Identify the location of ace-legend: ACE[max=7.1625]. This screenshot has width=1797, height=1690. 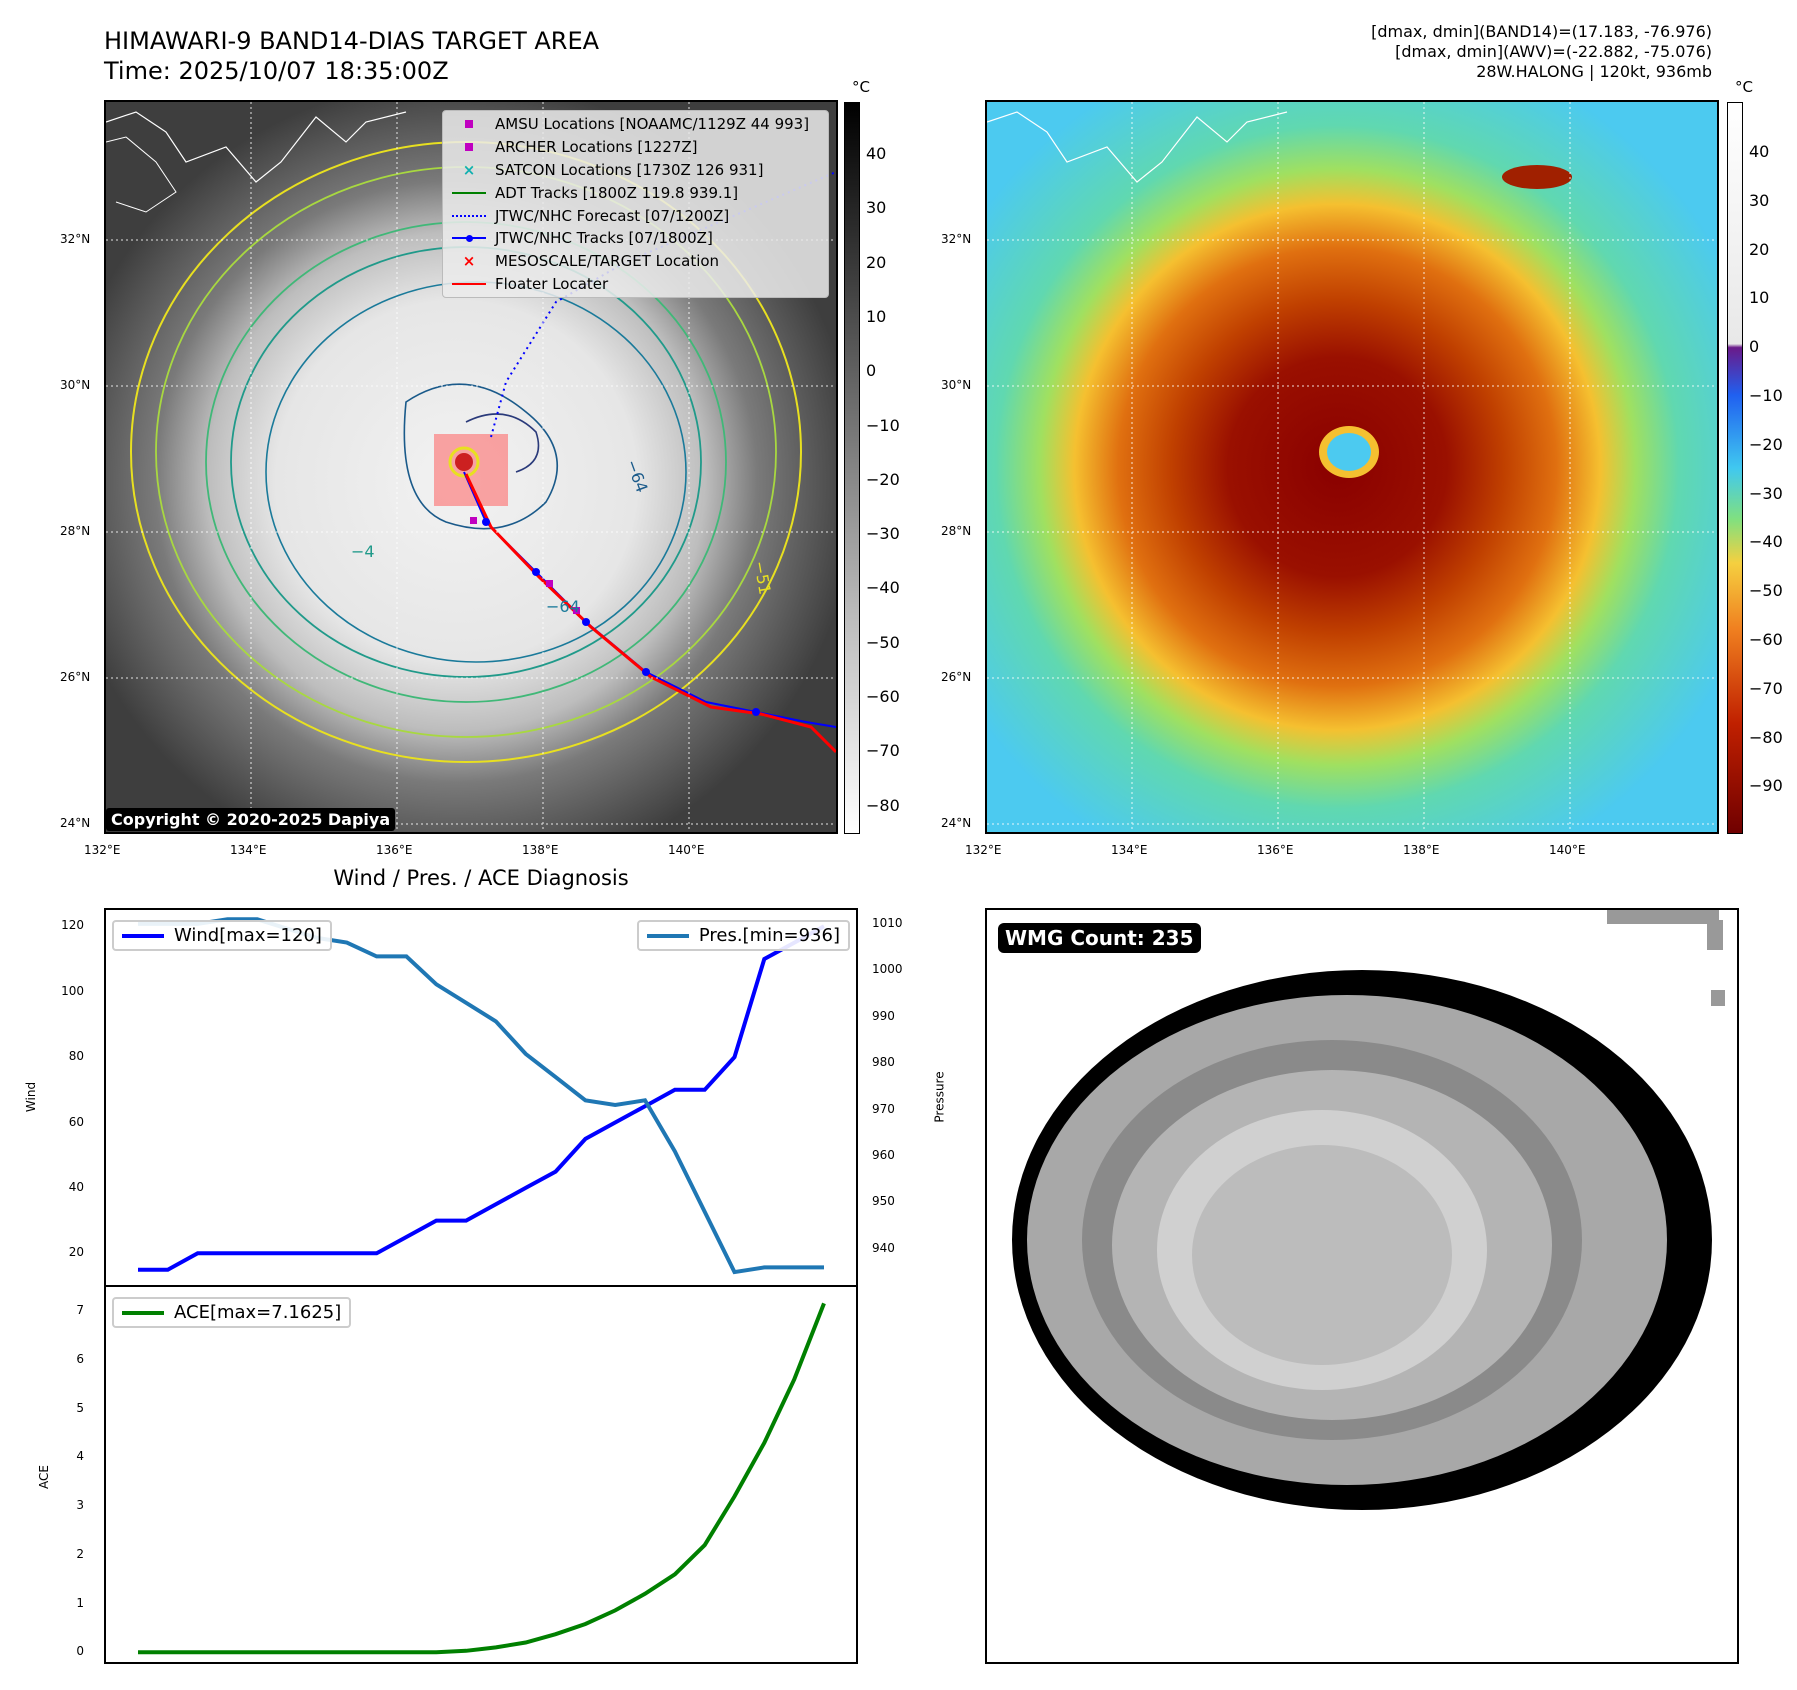
(232, 1312).